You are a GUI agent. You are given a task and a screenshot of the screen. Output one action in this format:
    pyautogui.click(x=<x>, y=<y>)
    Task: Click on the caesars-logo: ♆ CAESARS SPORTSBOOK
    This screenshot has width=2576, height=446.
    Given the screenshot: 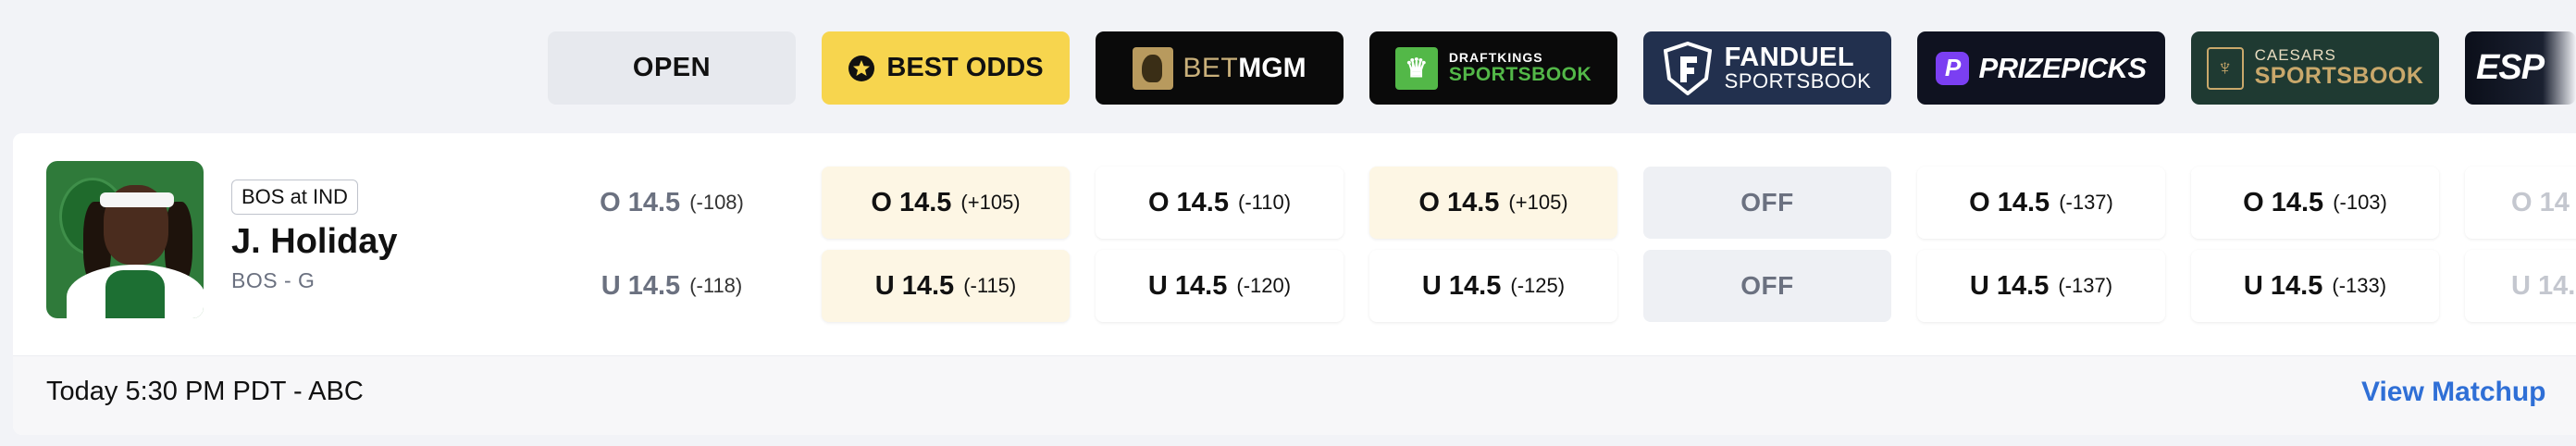 What is the action you would take?
    pyautogui.click(x=2315, y=68)
    